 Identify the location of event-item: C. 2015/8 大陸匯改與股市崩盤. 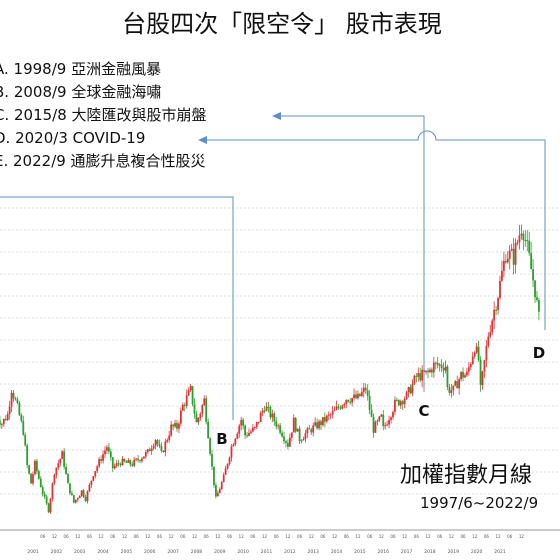
(103, 115).